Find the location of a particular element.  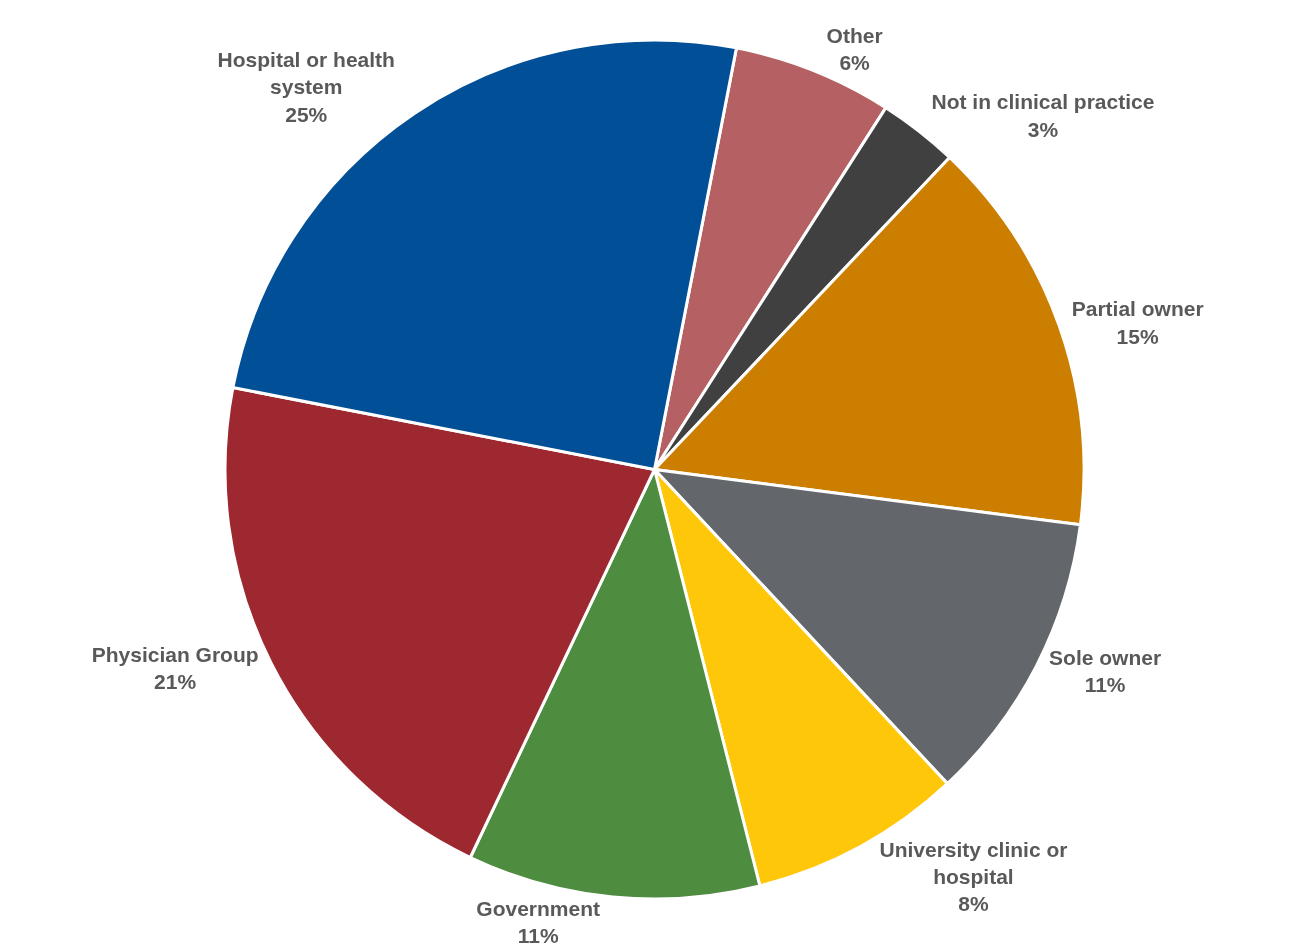

data-label: 21% is located at coordinates (175, 682).